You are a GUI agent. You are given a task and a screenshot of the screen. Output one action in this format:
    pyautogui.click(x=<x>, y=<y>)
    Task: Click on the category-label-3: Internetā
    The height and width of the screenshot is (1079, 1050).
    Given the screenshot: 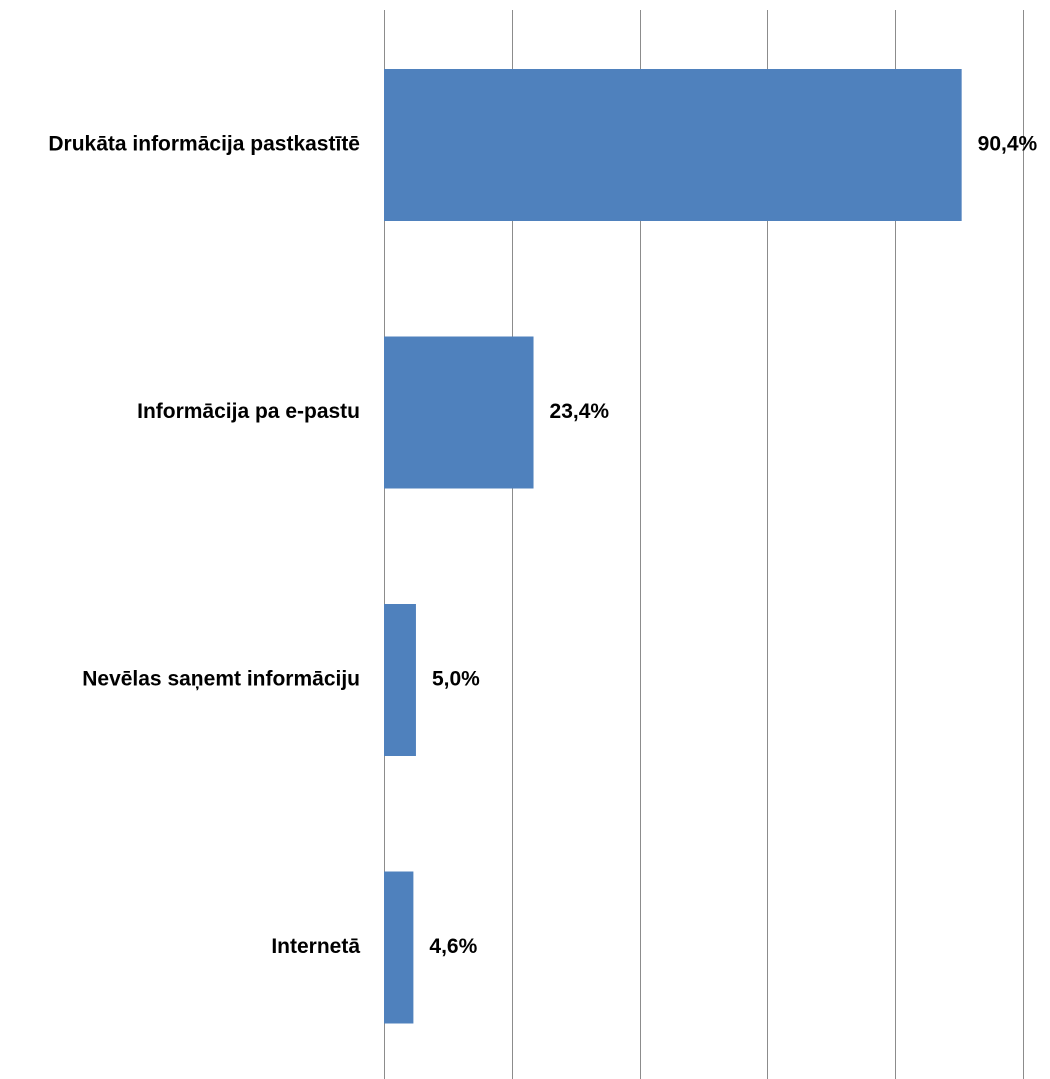 What is the action you would take?
    pyautogui.click(x=315, y=946)
    